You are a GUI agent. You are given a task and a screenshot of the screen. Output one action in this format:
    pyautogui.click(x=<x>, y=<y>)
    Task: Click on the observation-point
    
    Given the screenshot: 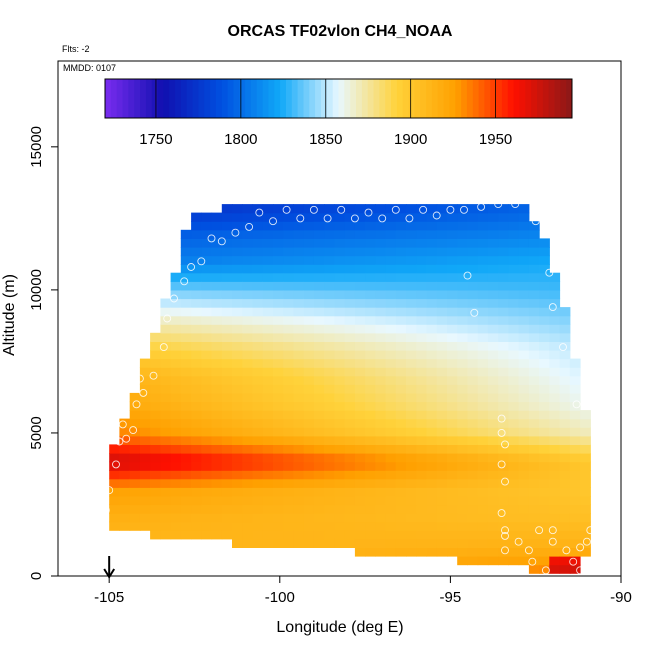 What is the action you would take?
    pyautogui.click(x=580, y=570)
    